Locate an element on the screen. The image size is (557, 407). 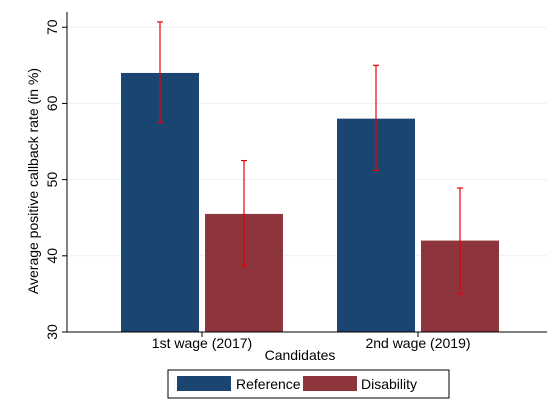
legend-swatch-reference is located at coordinates (204, 383).